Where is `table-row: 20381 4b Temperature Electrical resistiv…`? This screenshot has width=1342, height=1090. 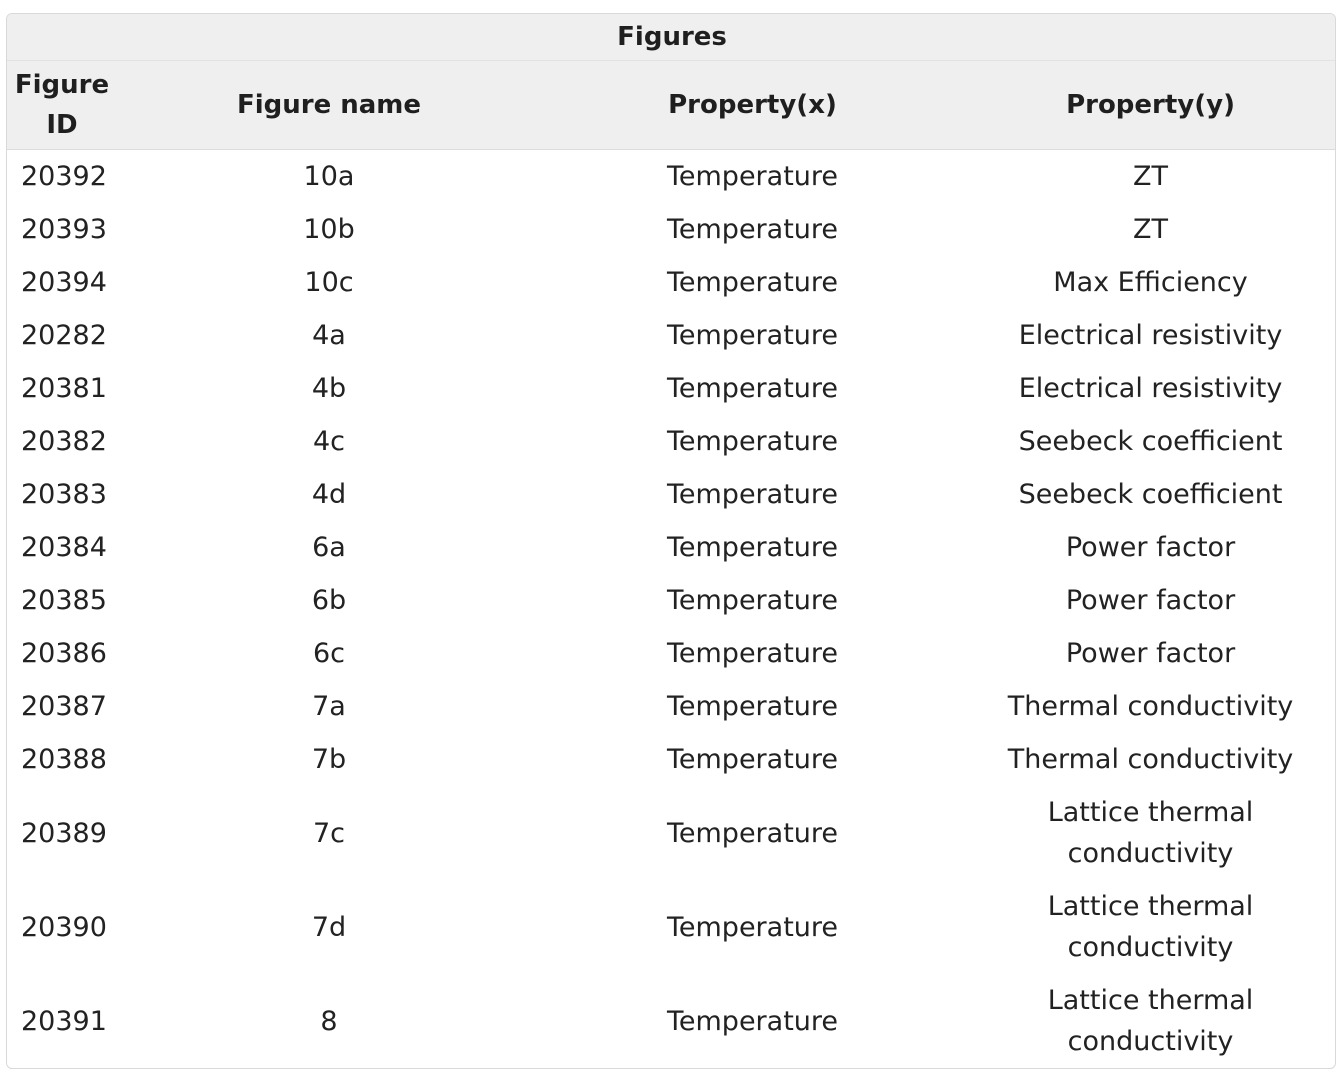
table-row: 20381 4b Temperature Electrical resistiv… is located at coordinates (671, 388).